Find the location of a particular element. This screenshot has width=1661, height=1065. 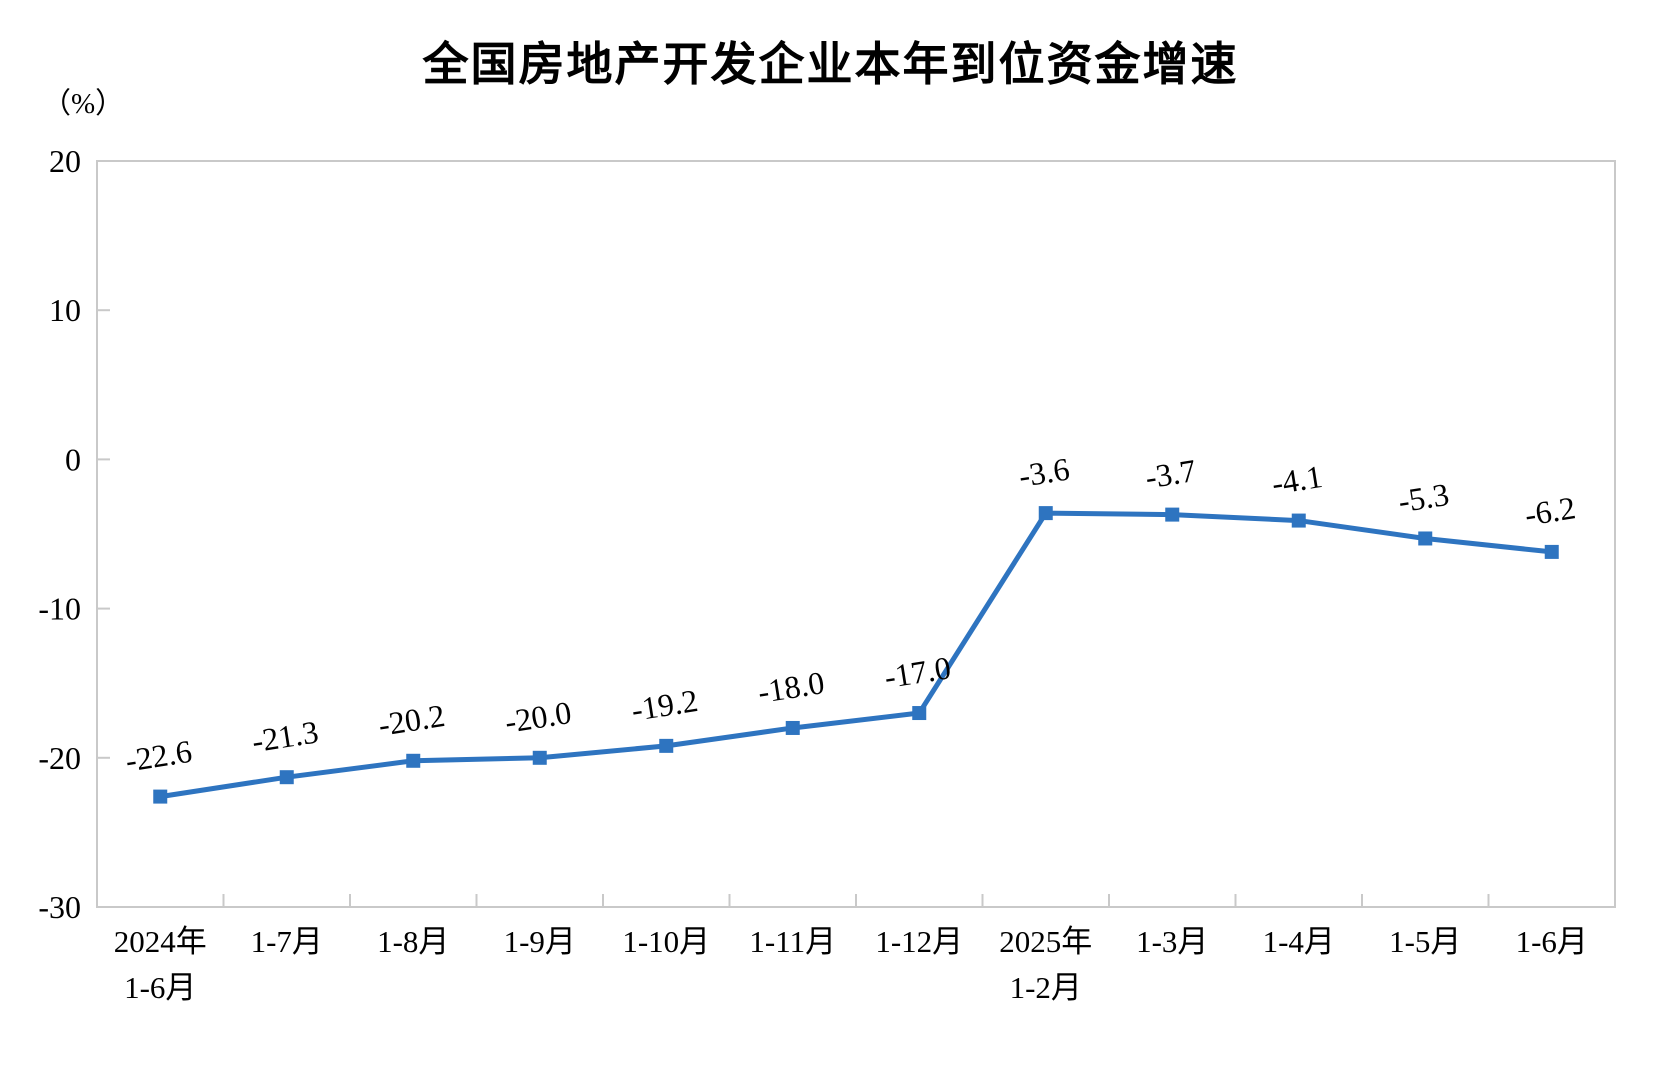

data-point-label: -5.3 is located at coordinates (1424, 497).